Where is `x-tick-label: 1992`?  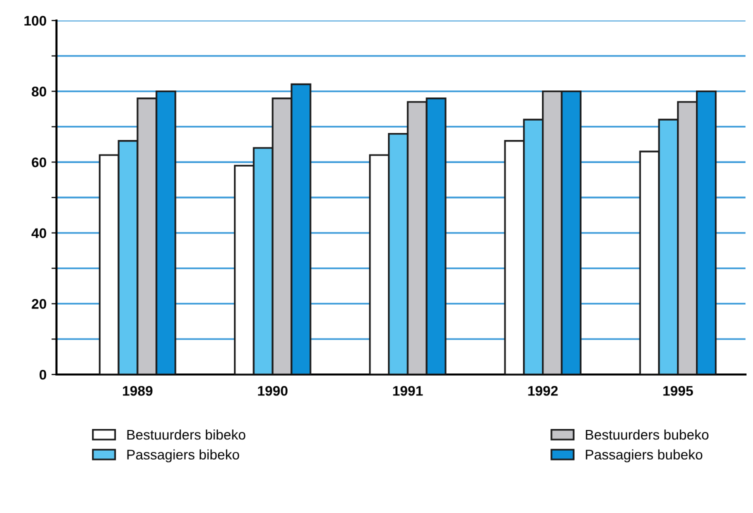 x-tick-label: 1992 is located at coordinates (543, 391).